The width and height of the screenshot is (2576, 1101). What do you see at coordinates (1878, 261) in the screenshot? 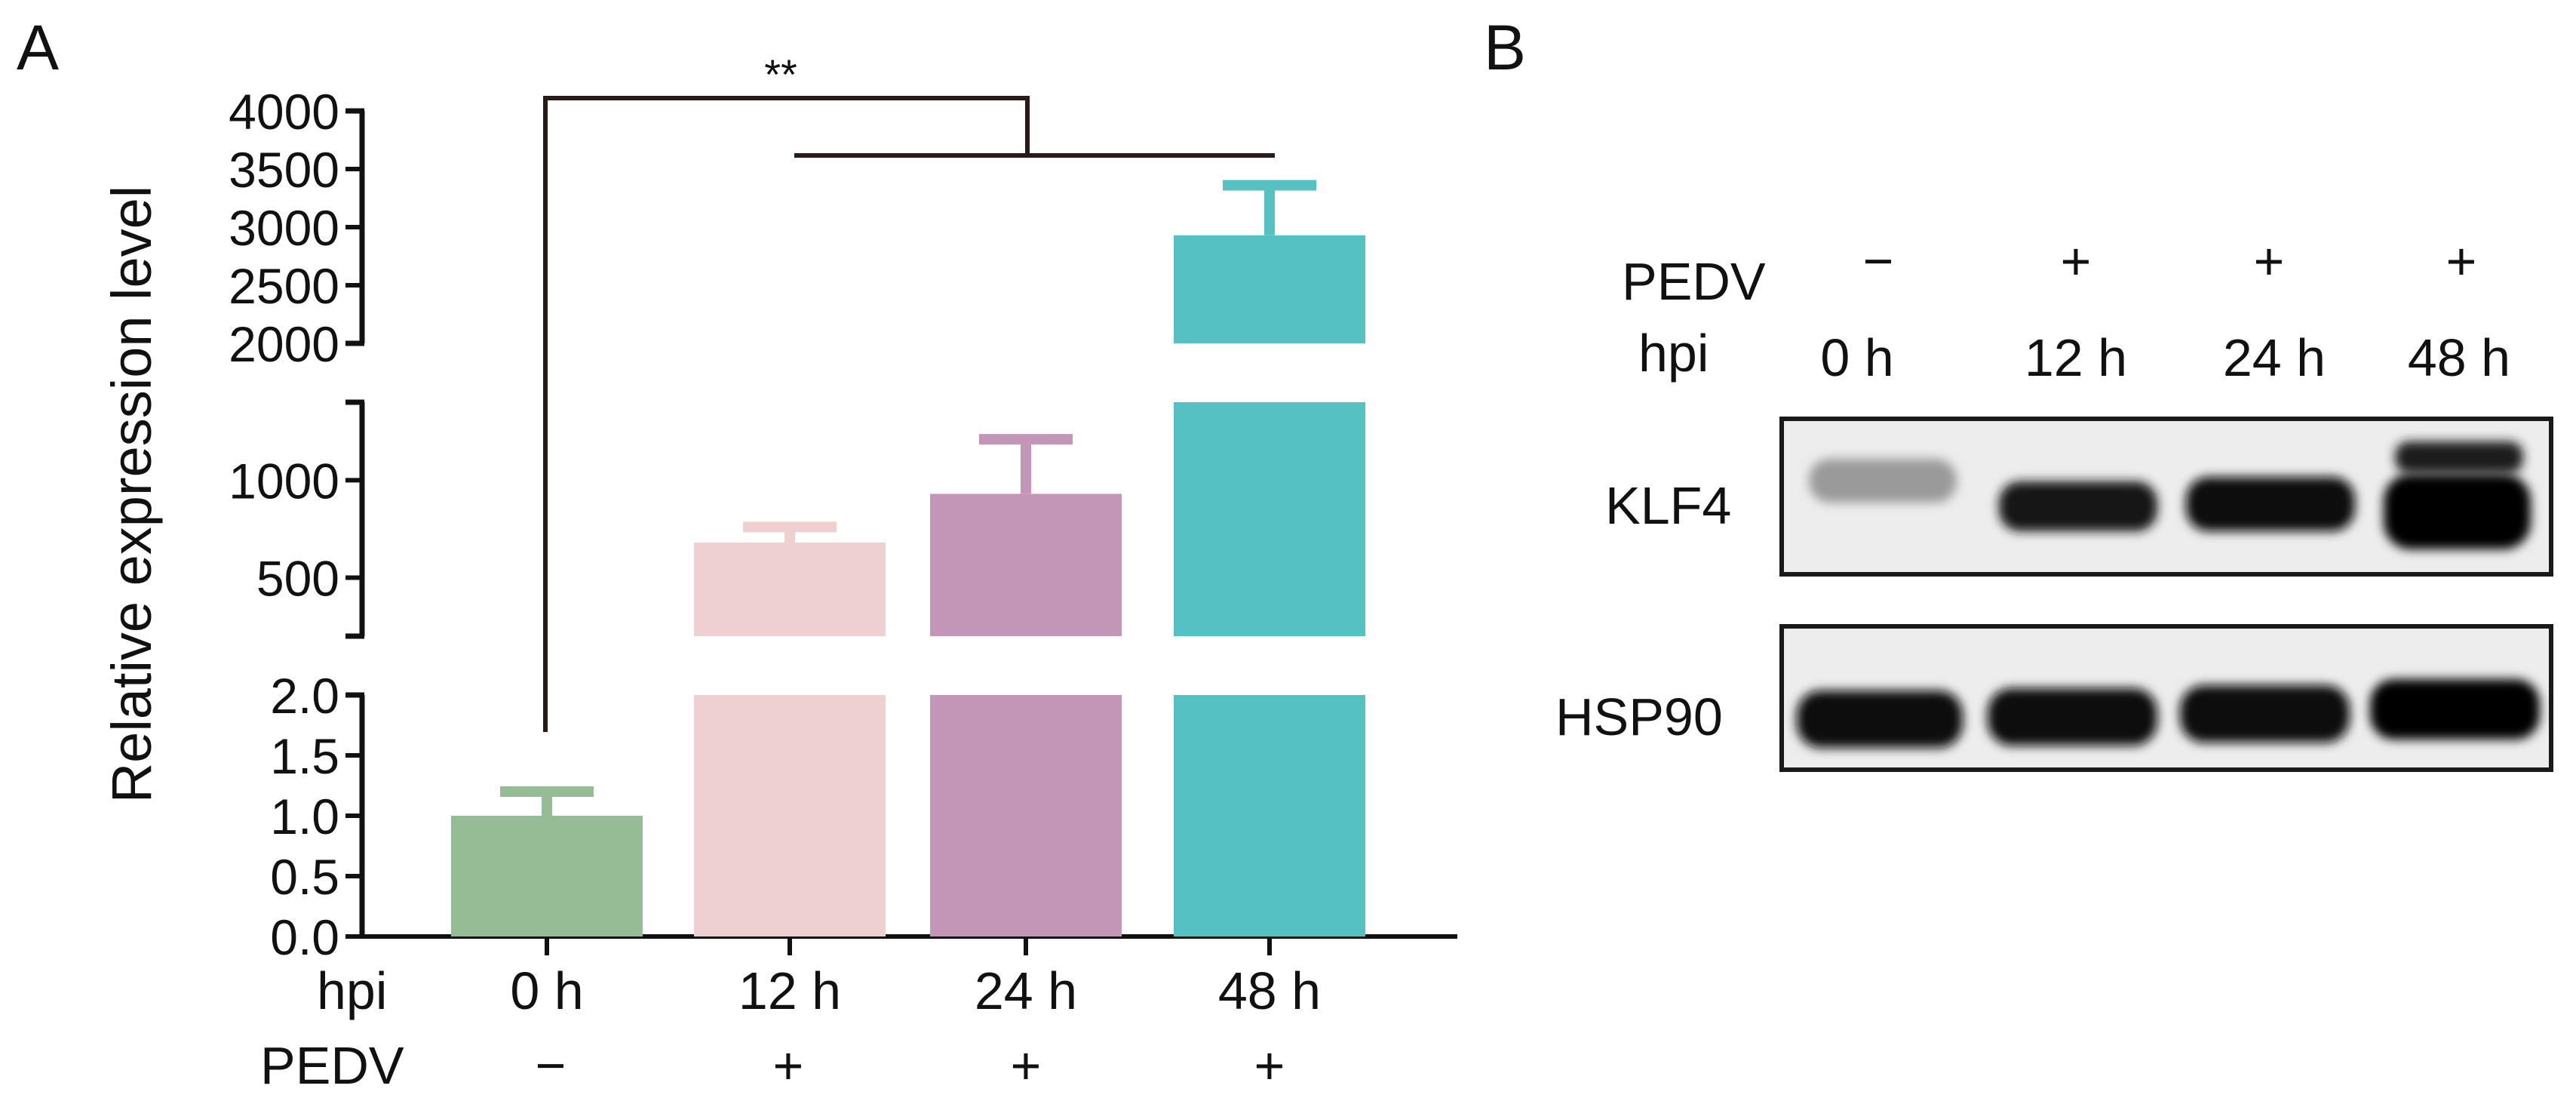
I see `blot-pedv-0: −` at bounding box center [1878, 261].